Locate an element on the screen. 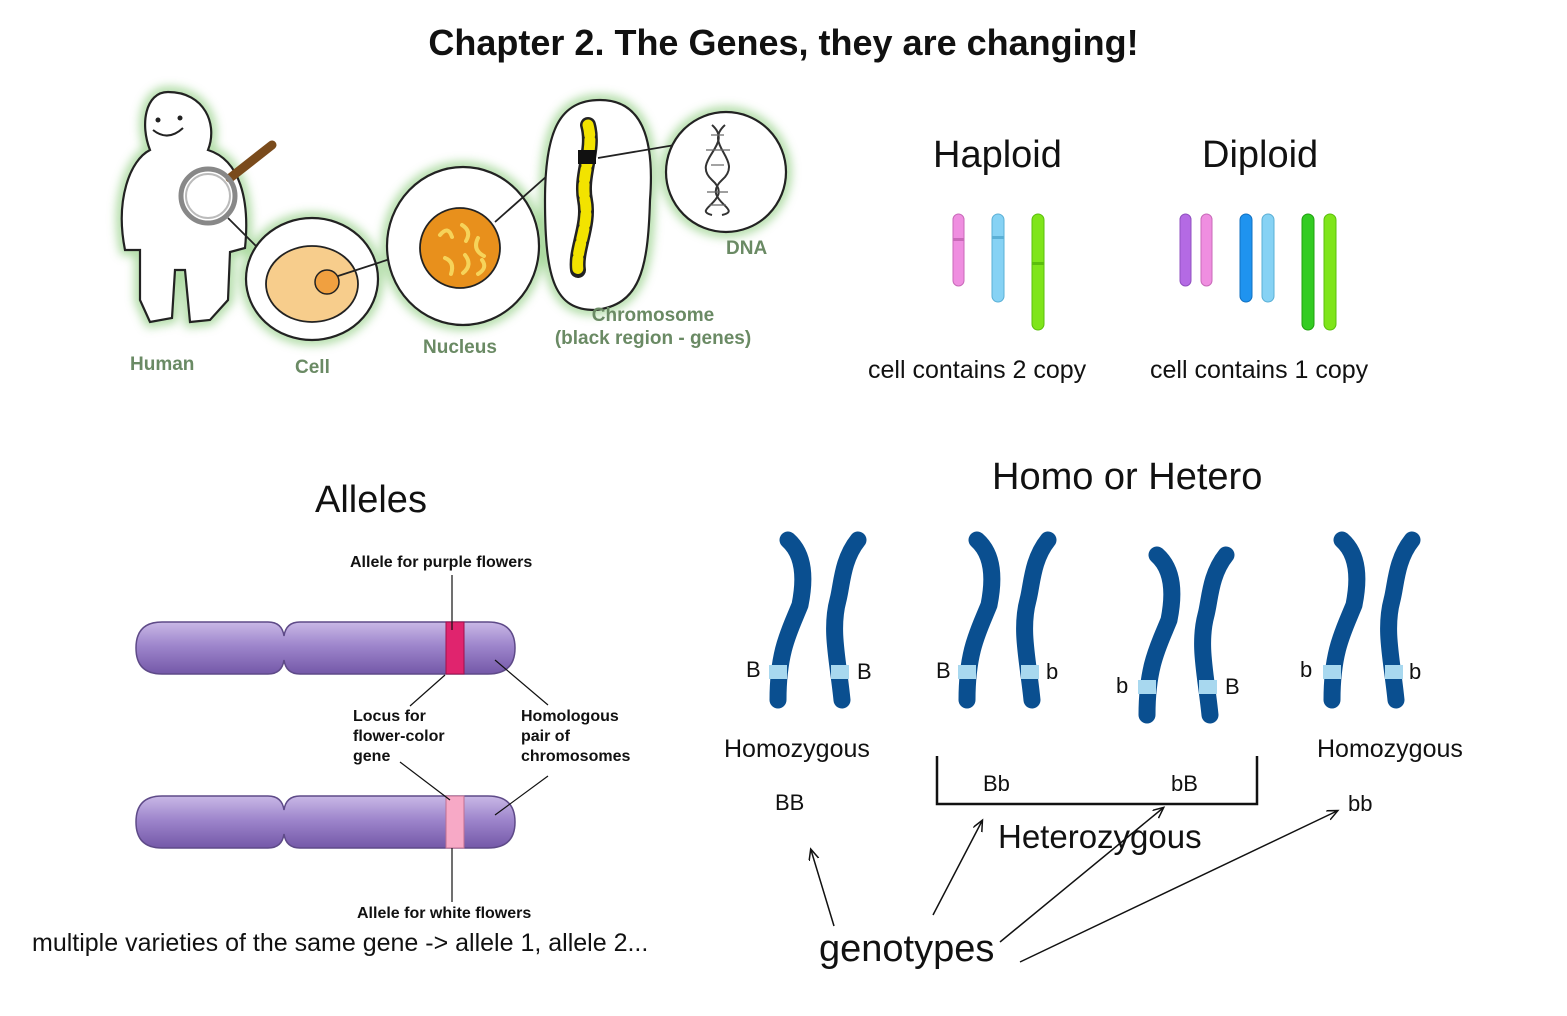 This screenshot has width=1567, height=1016. pair2-left-gene: B is located at coordinates (943, 670).